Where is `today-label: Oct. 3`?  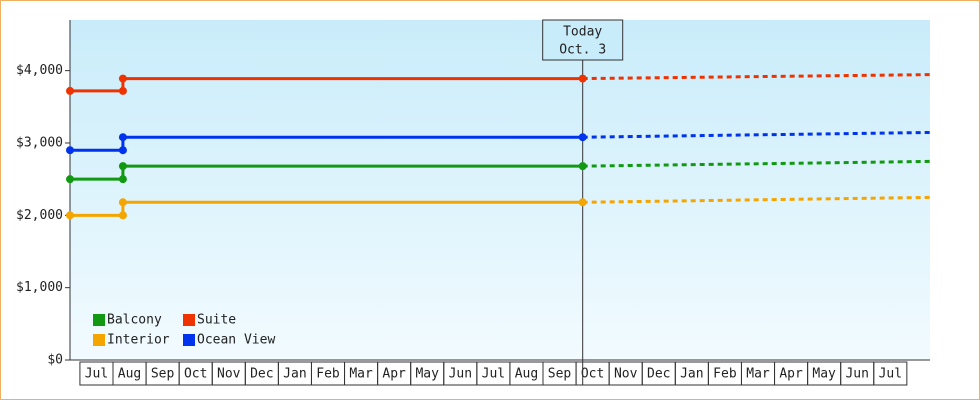 today-label: Oct. 3 is located at coordinates (582, 50).